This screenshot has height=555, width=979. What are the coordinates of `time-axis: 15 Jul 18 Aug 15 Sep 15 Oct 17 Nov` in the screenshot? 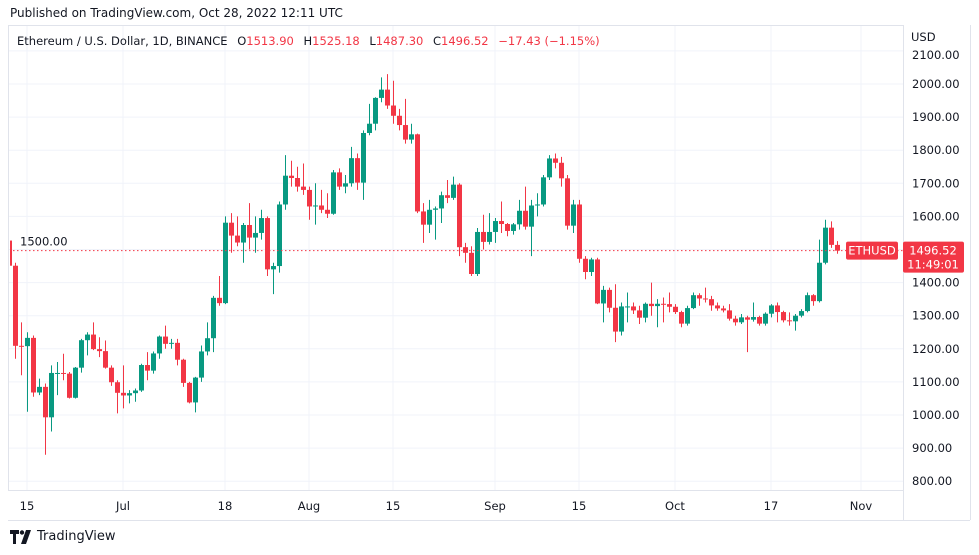 It's located at (446, 506).